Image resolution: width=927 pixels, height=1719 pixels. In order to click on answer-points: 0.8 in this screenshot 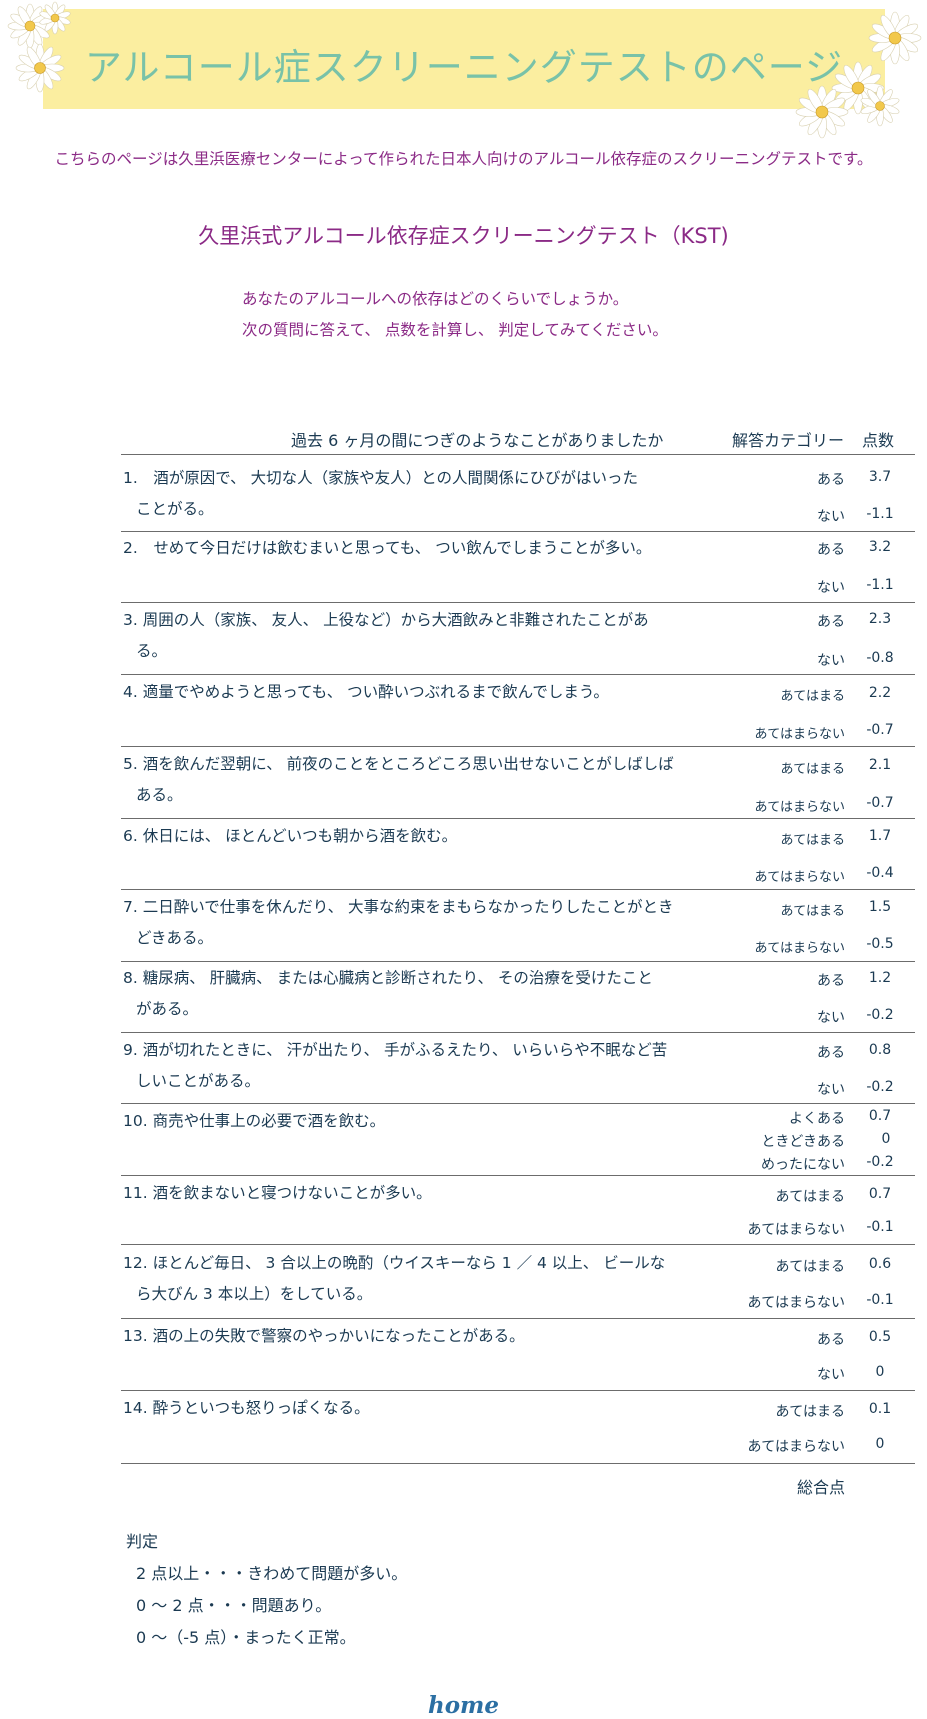, I will do `click(880, 1050)`.